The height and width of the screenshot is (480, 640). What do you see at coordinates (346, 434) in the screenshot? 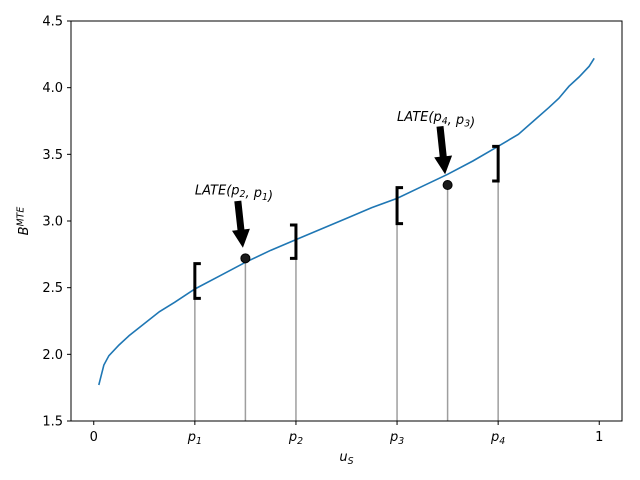
I see `x-ticks-group: 0 p1 p2 p3 p4 1` at bounding box center [346, 434].